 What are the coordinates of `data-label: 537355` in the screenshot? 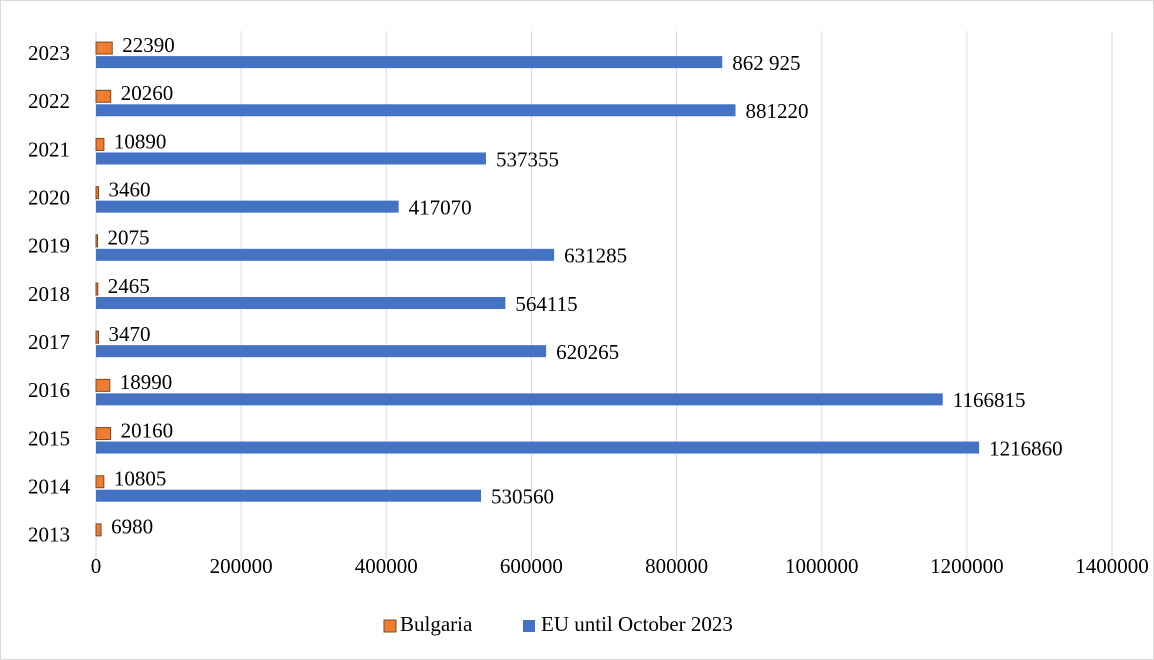 It's located at (527, 159).